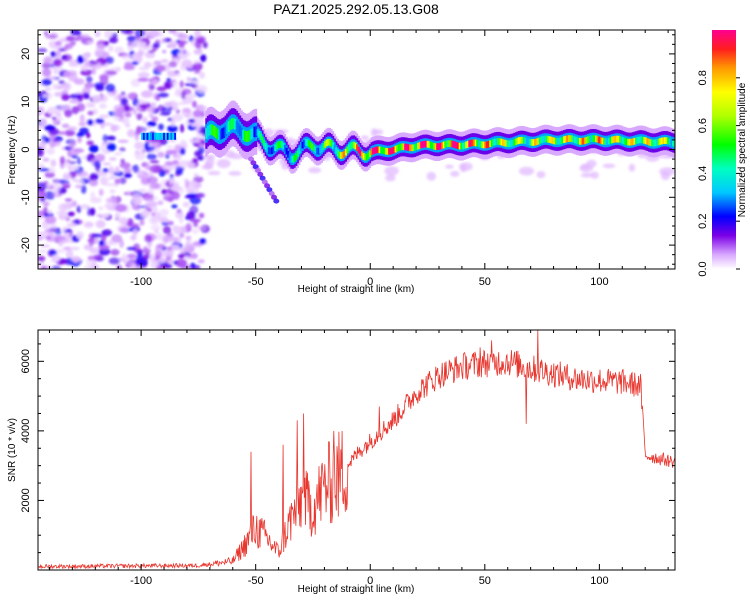  I want to click on snr-xlabel: Height of straight line (km), so click(356, 589).